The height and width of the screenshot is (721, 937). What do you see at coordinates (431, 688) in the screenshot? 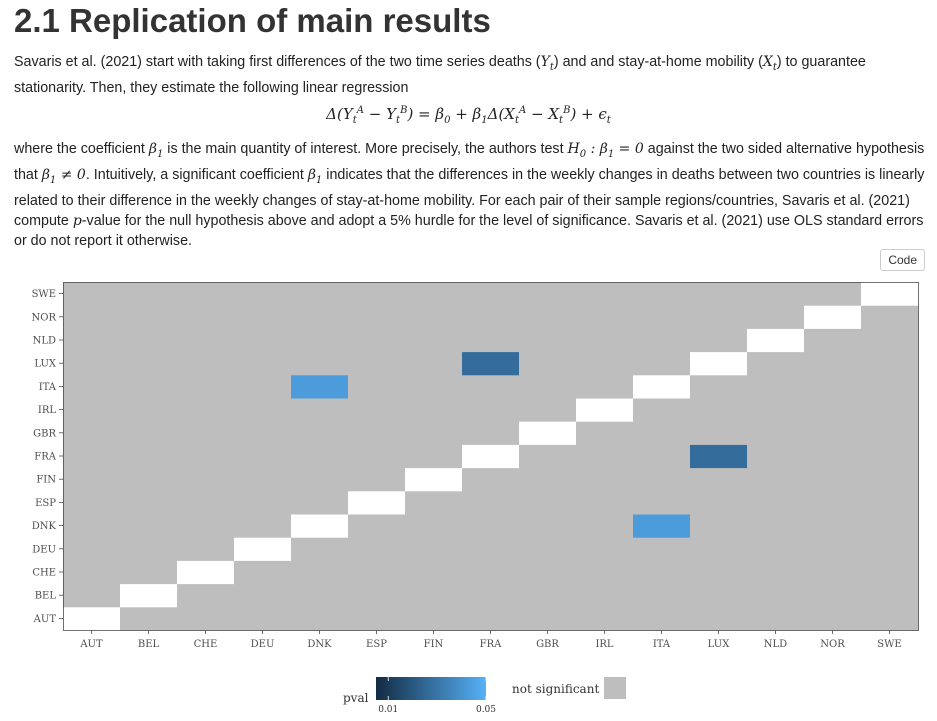
I see `legend-colorbar` at bounding box center [431, 688].